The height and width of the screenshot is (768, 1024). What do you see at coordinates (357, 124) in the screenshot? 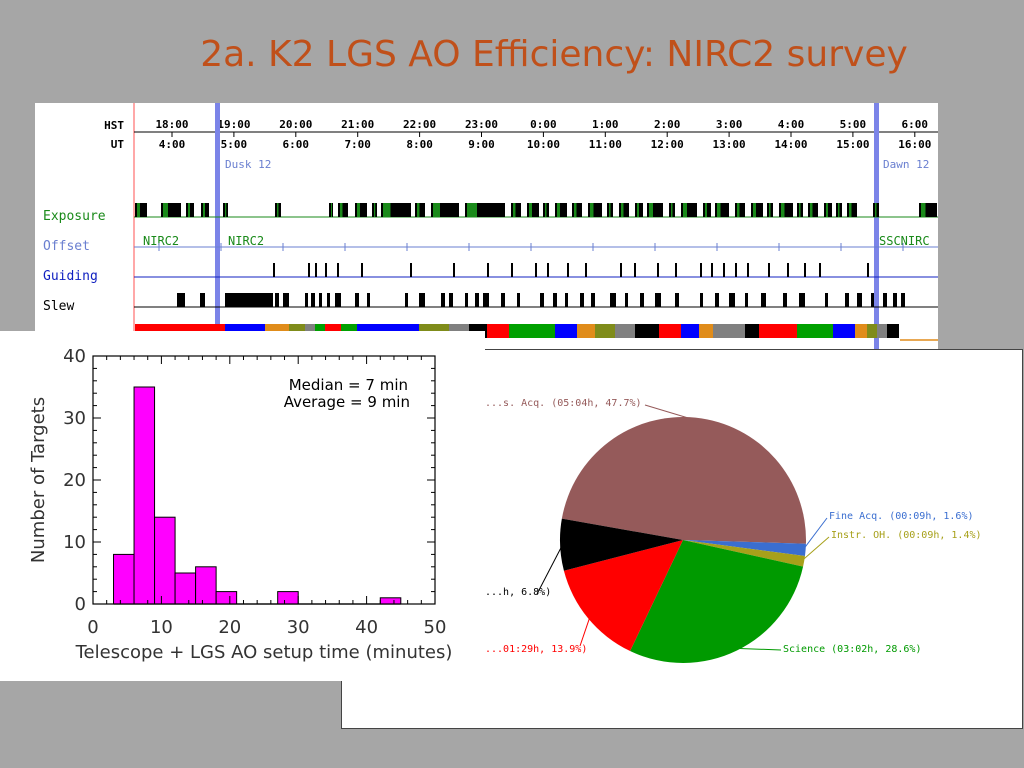
I see `hst-tick-label: 21:00` at bounding box center [357, 124].